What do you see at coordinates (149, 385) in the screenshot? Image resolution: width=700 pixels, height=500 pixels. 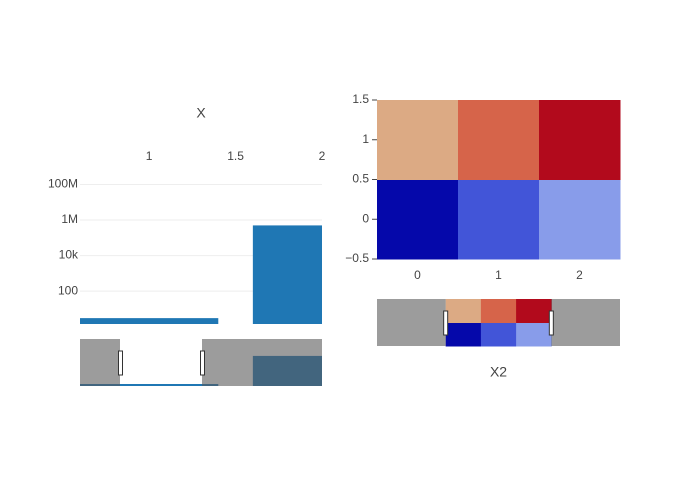 I see `slider-bar` at bounding box center [149, 385].